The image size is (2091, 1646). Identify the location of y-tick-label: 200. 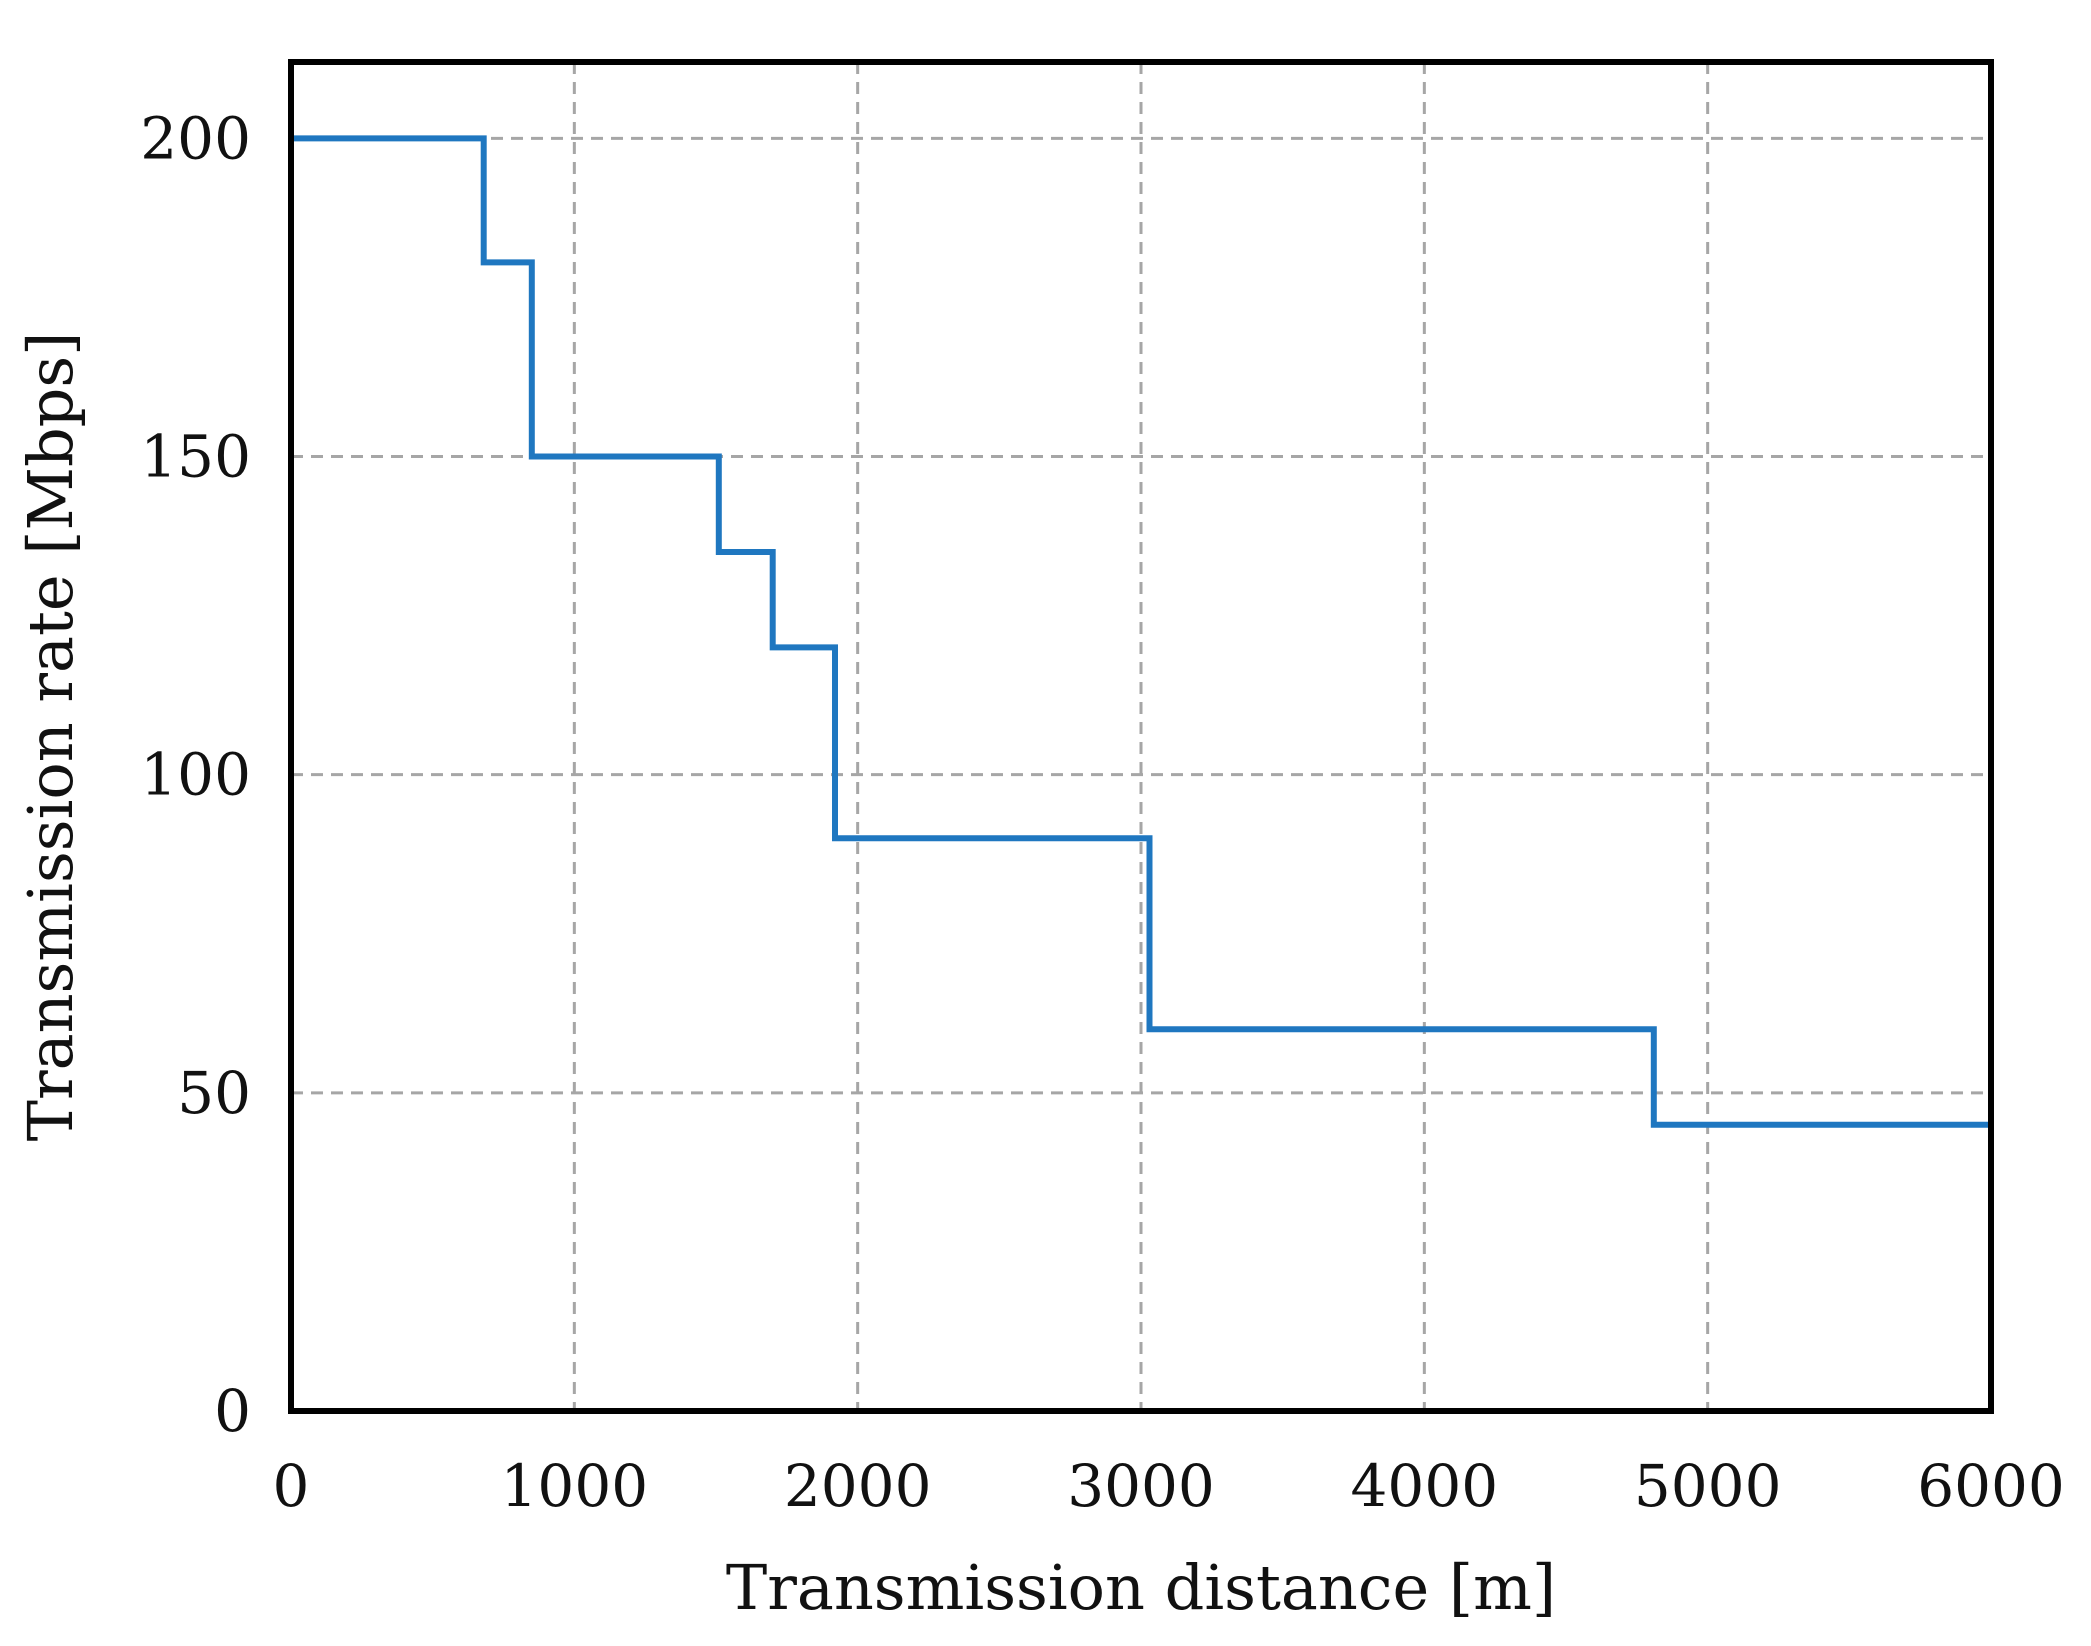
(195, 138).